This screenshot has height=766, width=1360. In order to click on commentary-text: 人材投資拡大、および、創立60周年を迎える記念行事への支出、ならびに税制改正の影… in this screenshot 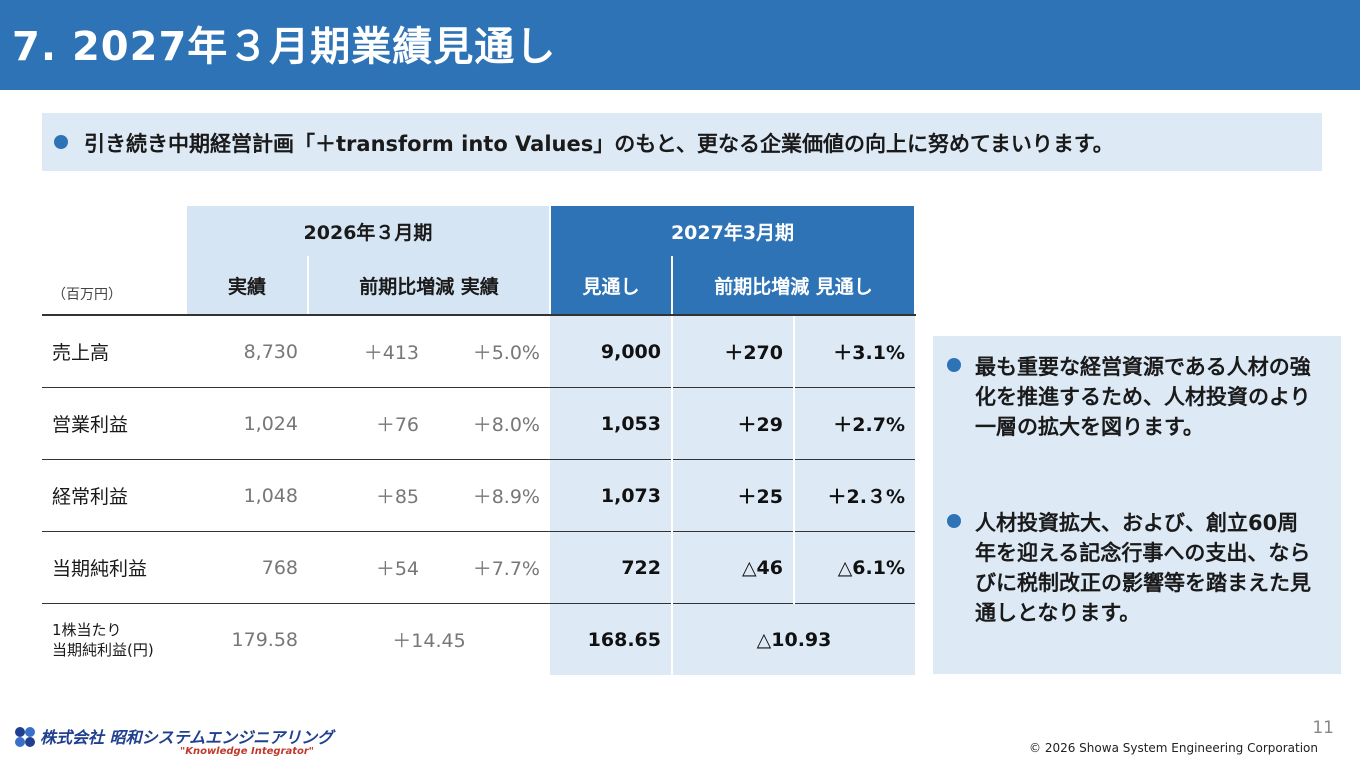, I will do `click(1143, 568)`.